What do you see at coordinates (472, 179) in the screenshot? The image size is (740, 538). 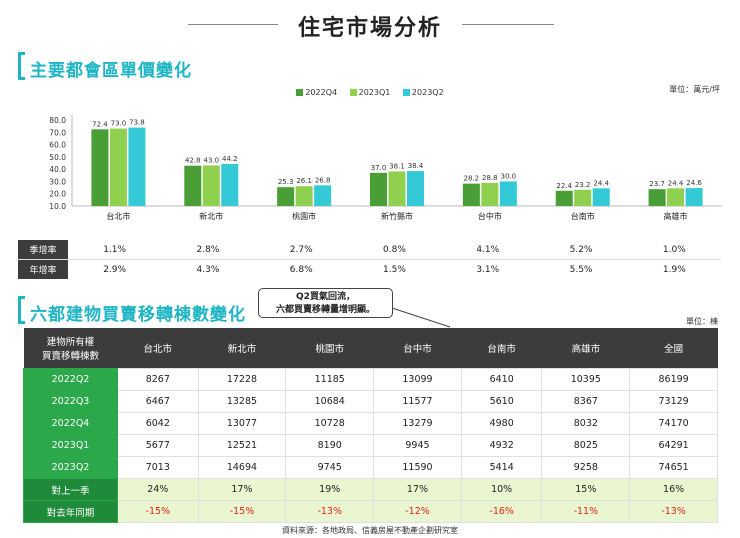 I see `data-label: 28.2` at bounding box center [472, 179].